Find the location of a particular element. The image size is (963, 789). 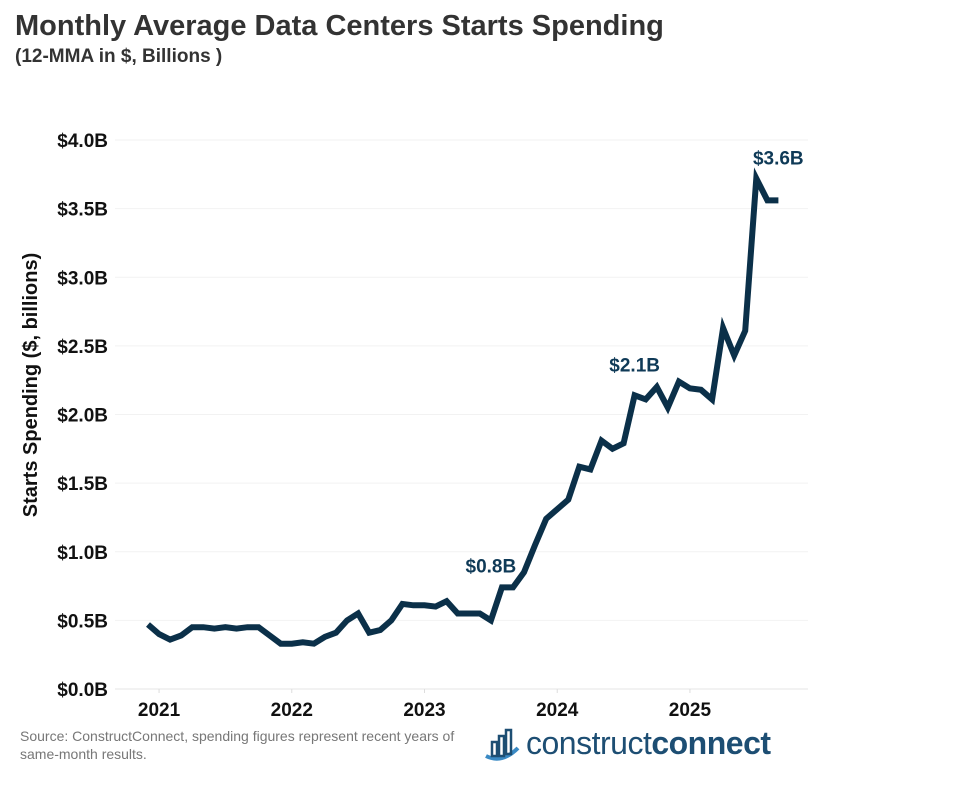

y-tick-label: $4.0B is located at coordinates (82, 141).